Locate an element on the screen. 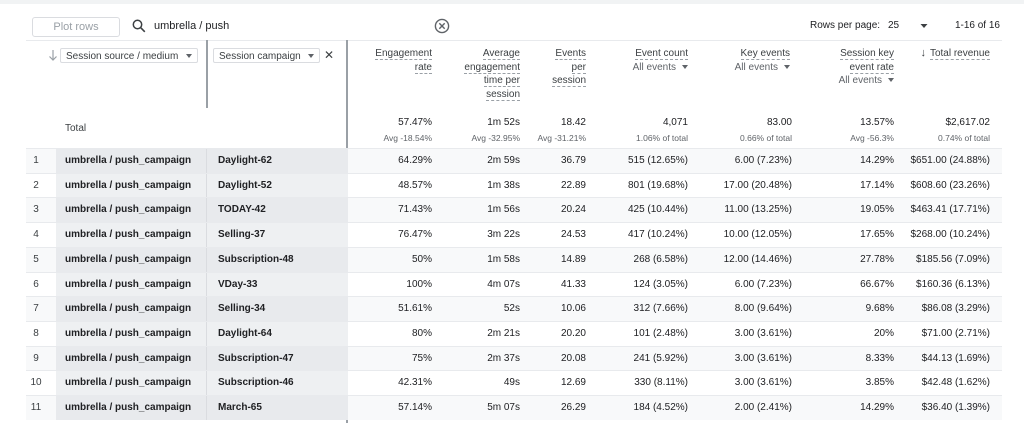 The height and width of the screenshot is (423, 1024). cell-campaign: Subscription-46 is located at coordinates (256, 383).